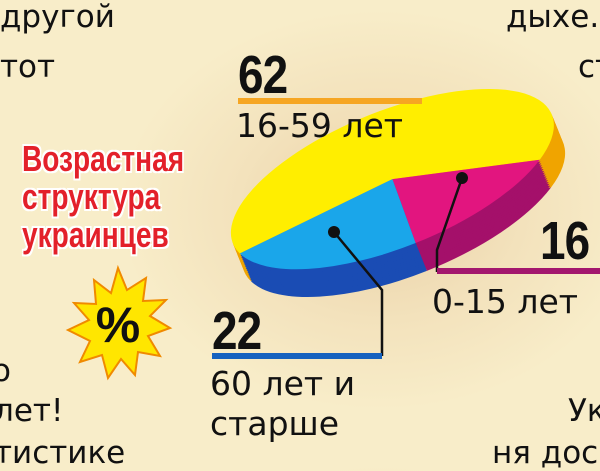 This screenshot has width=600, height=471. What do you see at coordinates (118, 325) in the screenshot?
I see `badge-label: %` at bounding box center [118, 325].